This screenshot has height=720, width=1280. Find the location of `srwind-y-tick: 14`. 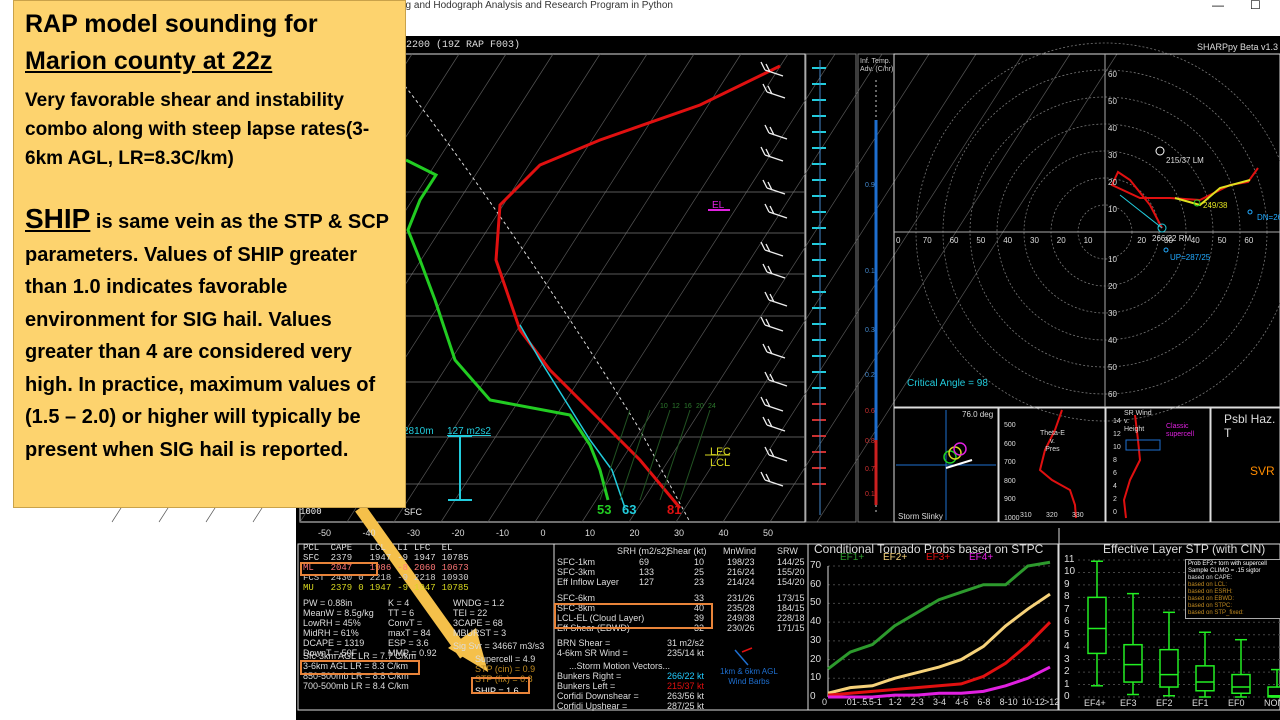

srwind-y-tick: 14 is located at coordinates (1117, 421).